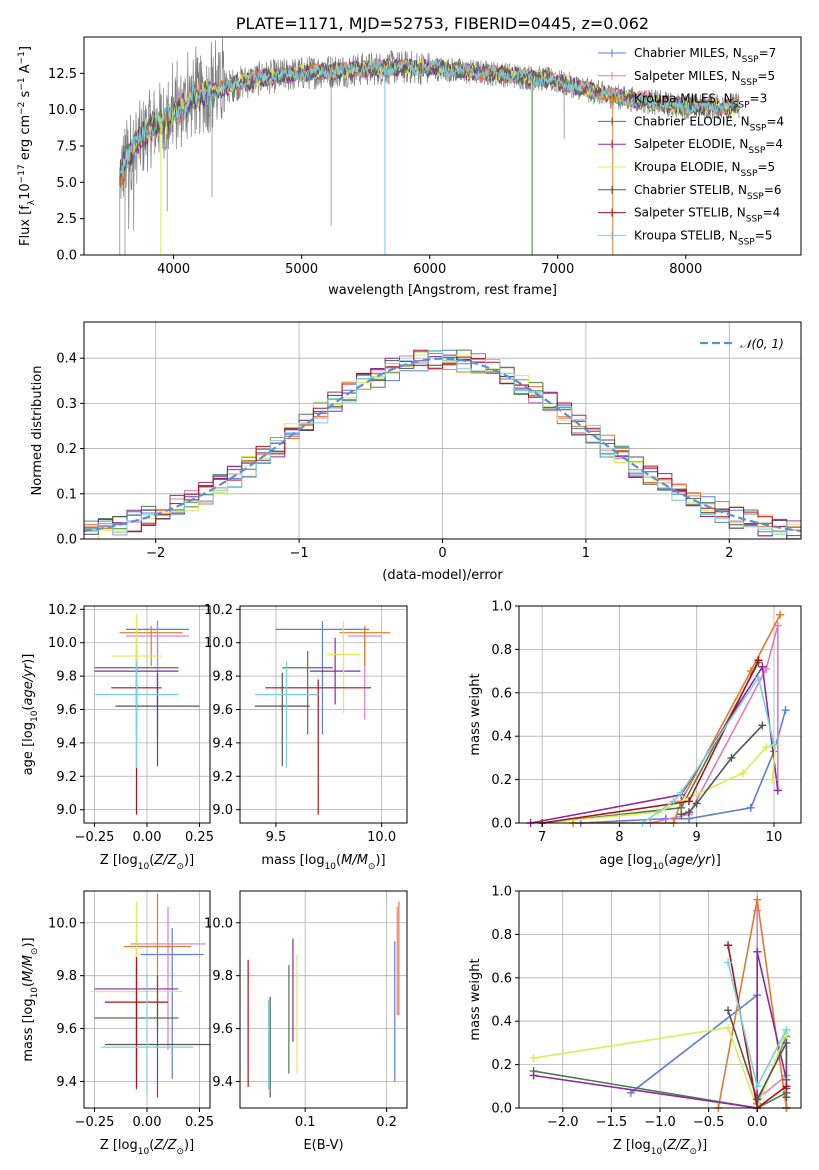 The height and width of the screenshot is (1170, 819). I want to click on x-tick-label: 7000, so click(557, 269).